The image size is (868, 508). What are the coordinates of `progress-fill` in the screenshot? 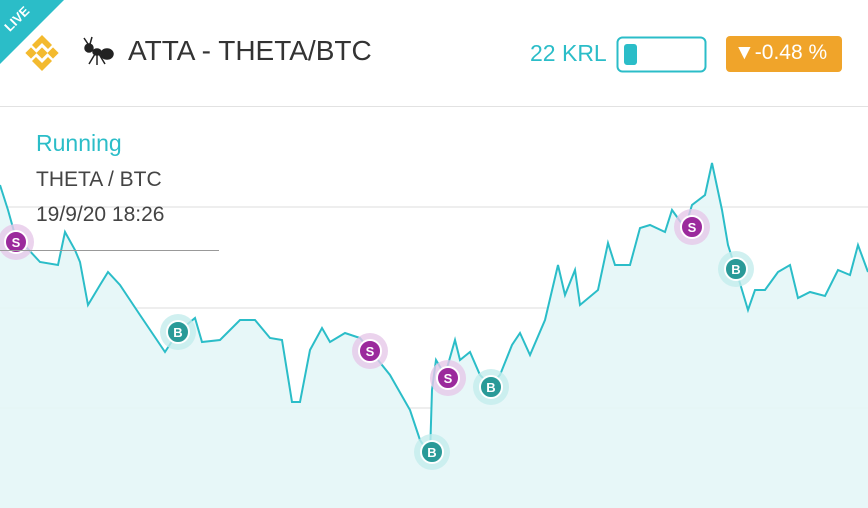 It's located at (630, 54).